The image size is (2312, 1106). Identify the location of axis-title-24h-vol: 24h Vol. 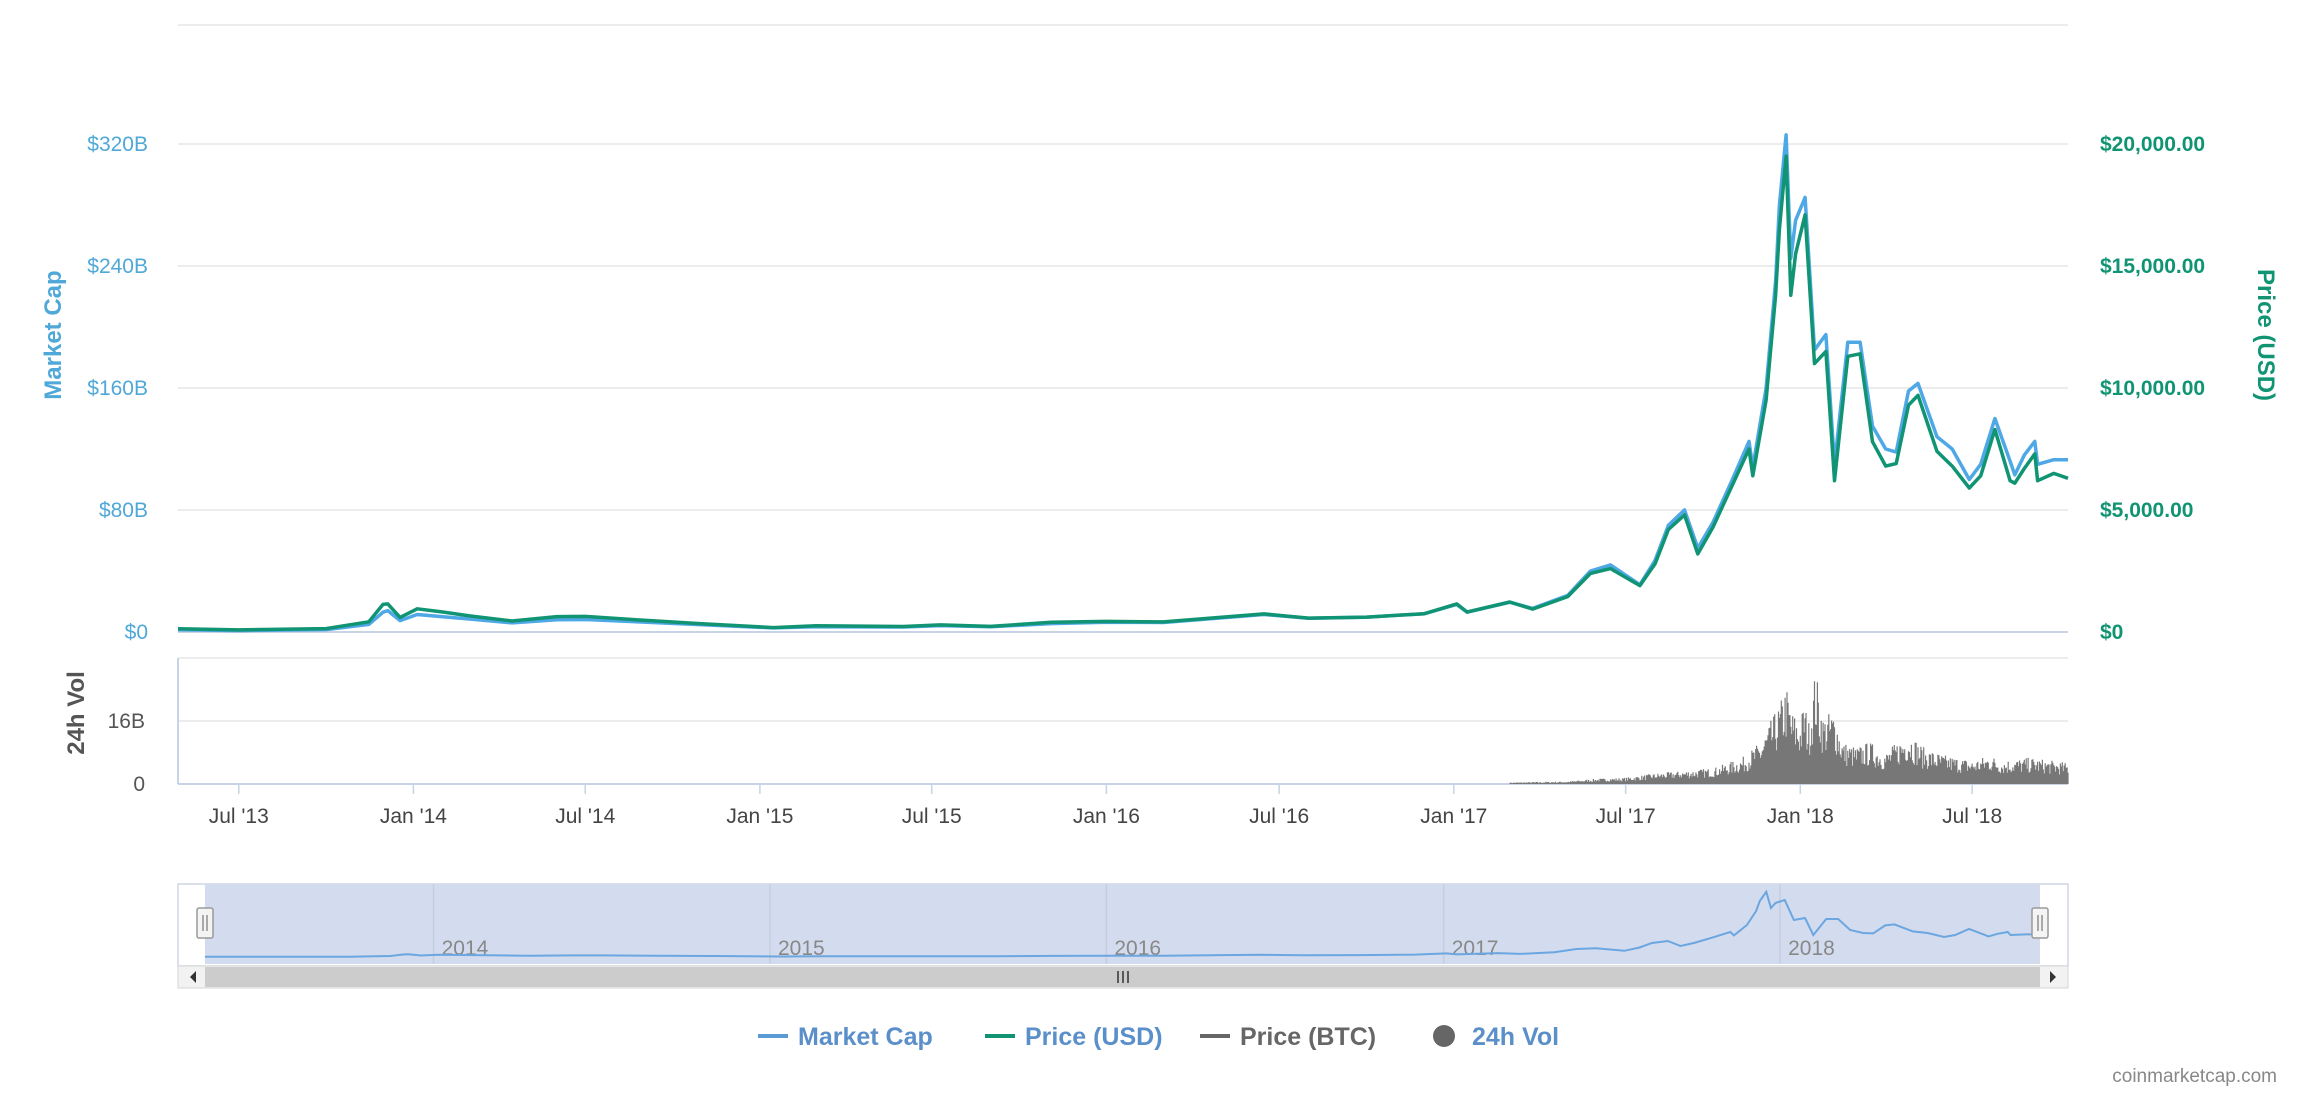
(76, 713).